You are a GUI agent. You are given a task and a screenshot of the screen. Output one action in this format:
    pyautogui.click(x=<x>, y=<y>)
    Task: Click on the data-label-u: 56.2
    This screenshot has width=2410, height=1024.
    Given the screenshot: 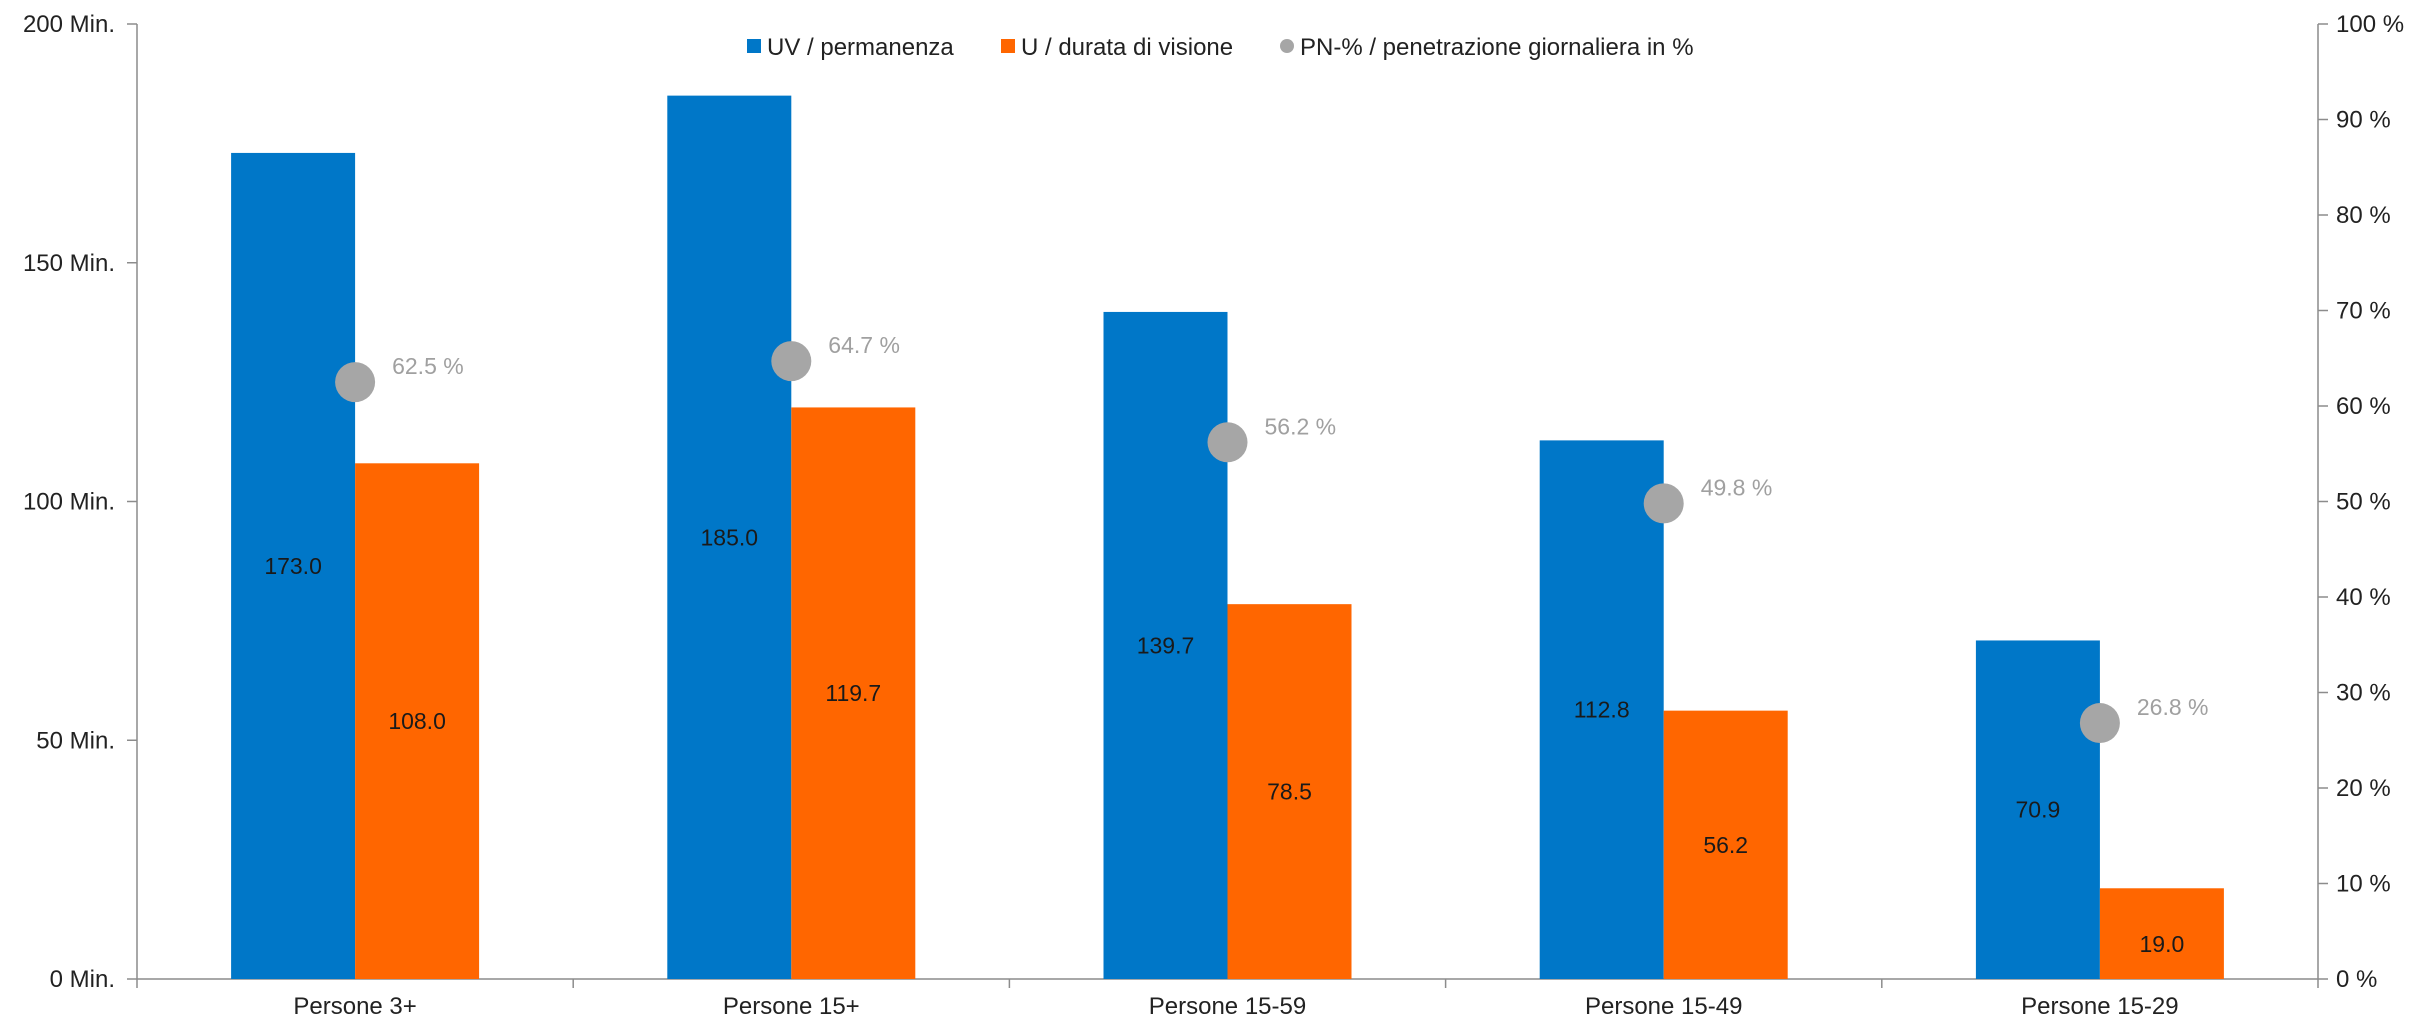 What is the action you would take?
    pyautogui.click(x=1725, y=845)
    